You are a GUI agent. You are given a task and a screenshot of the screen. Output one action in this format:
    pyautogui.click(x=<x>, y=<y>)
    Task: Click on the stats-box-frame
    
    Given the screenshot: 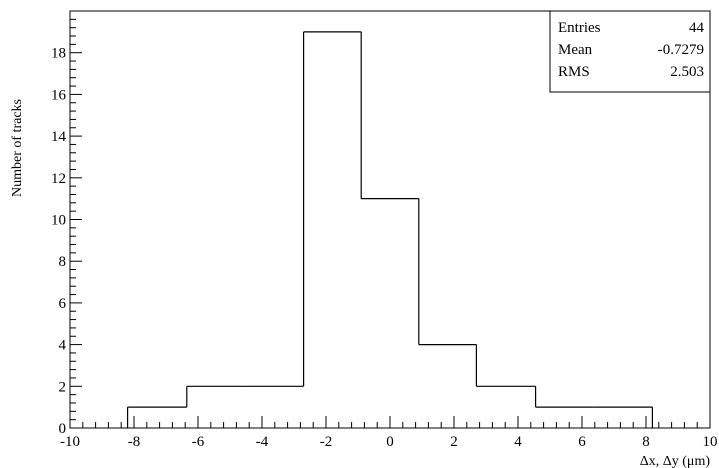 What is the action you would take?
    pyautogui.click(x=630, y=51)
    